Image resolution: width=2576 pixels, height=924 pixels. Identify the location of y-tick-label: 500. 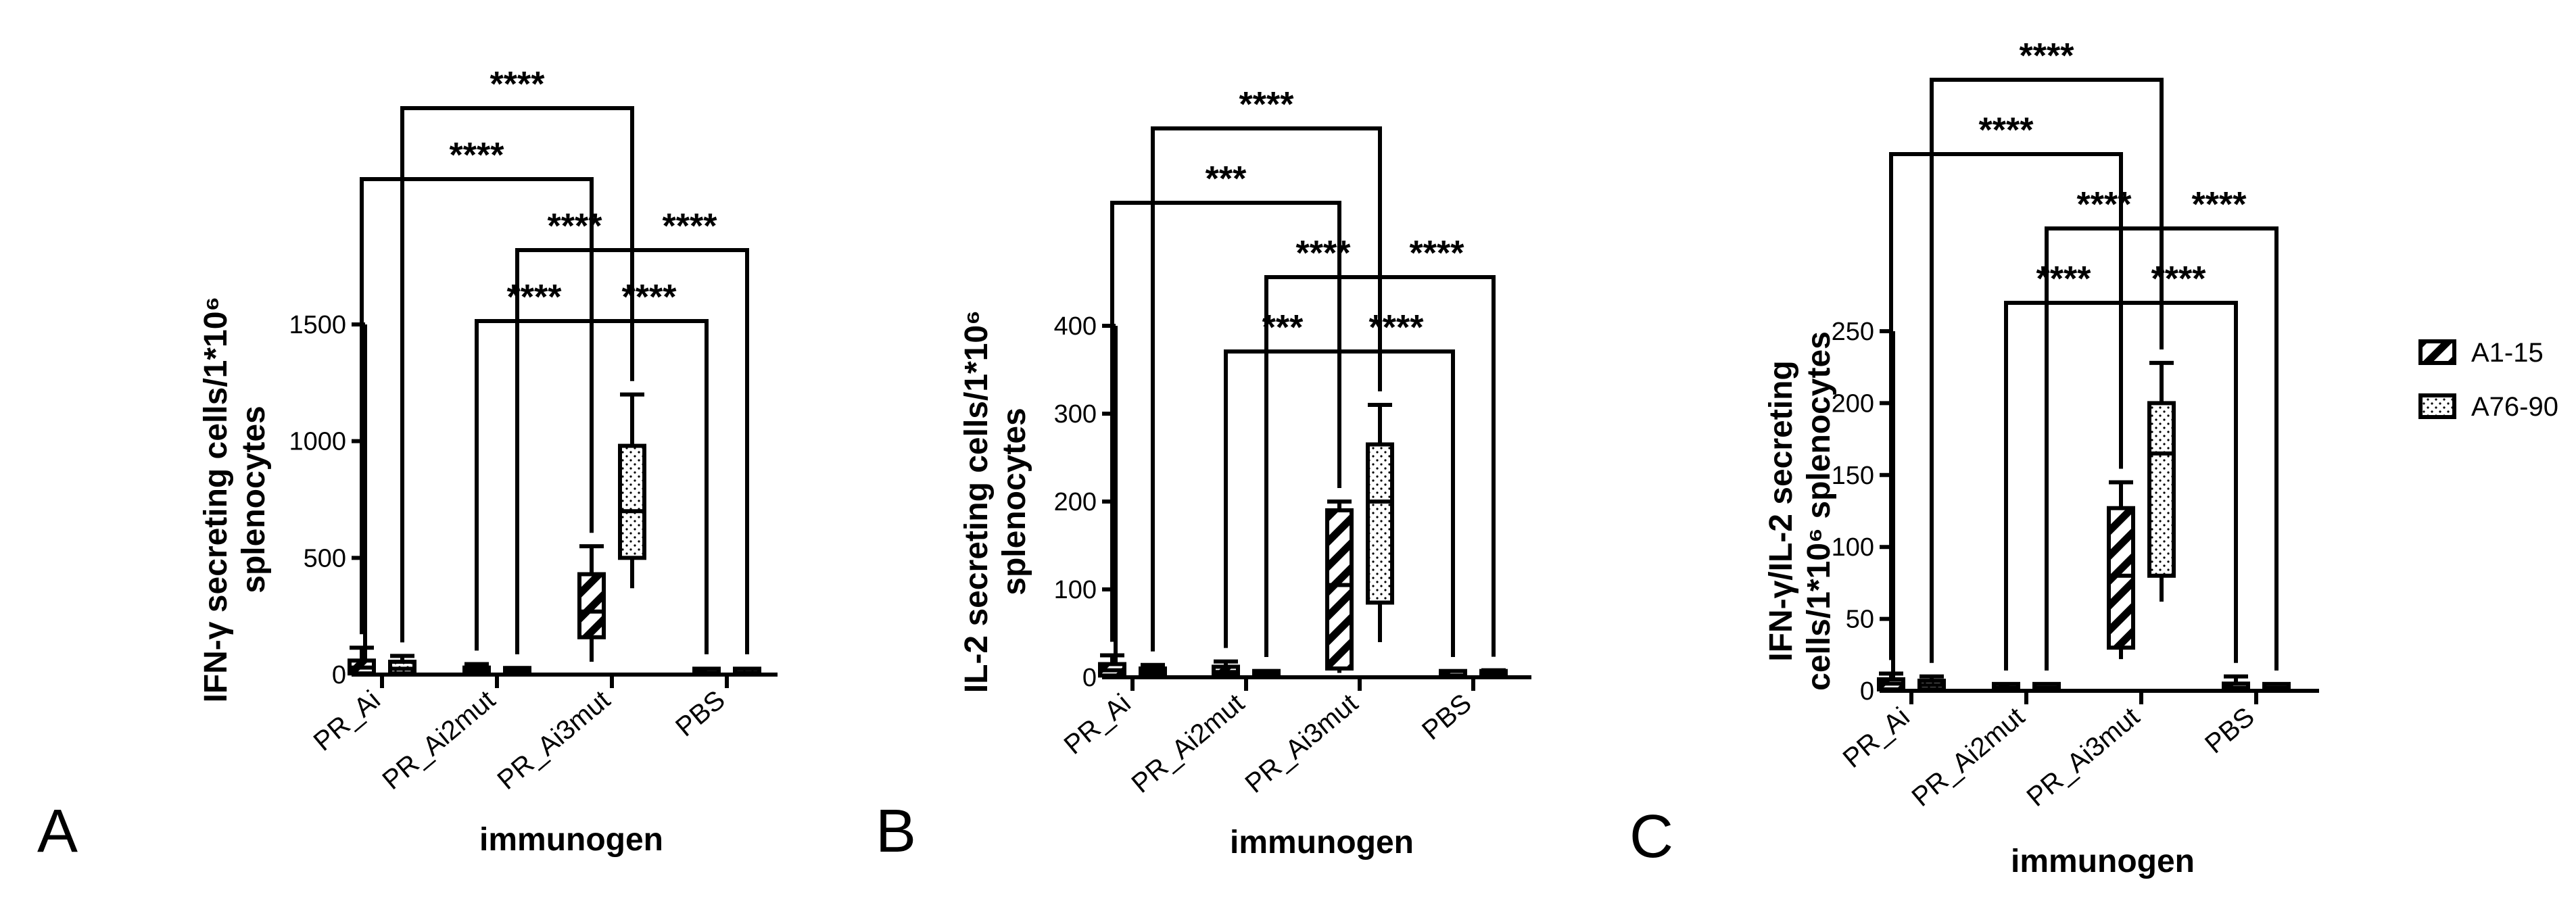
(325, 558).